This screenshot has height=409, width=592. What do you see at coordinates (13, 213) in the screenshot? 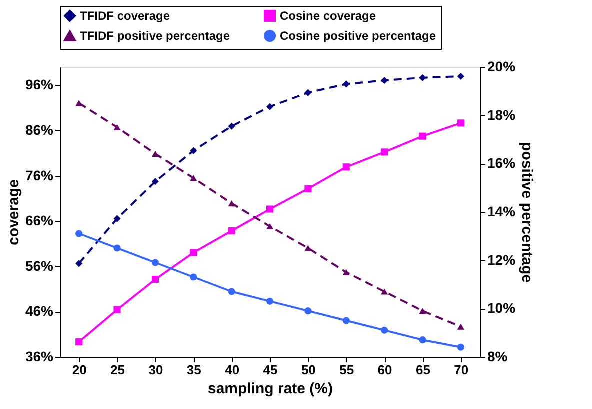
I see `y-axis-title: coverage` at bounding box center [13, 213].